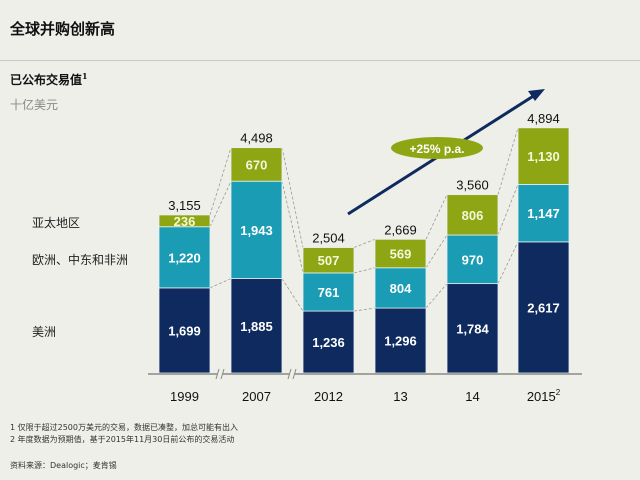 Image resolution: width=640 pixels, height=480 pixels. I want to click on chart-subtitle: 已公布交易值1, so click(49, 79).